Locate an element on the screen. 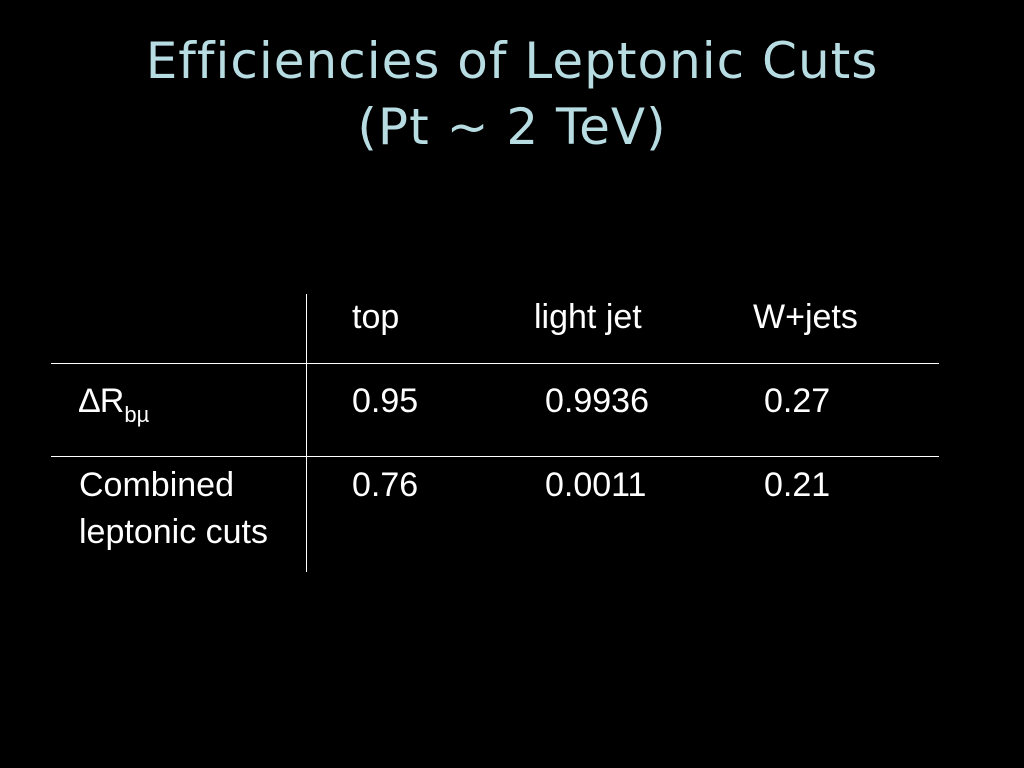  row-label-combined-line-2: leptonic cuts is located at coordinates (173, 532).